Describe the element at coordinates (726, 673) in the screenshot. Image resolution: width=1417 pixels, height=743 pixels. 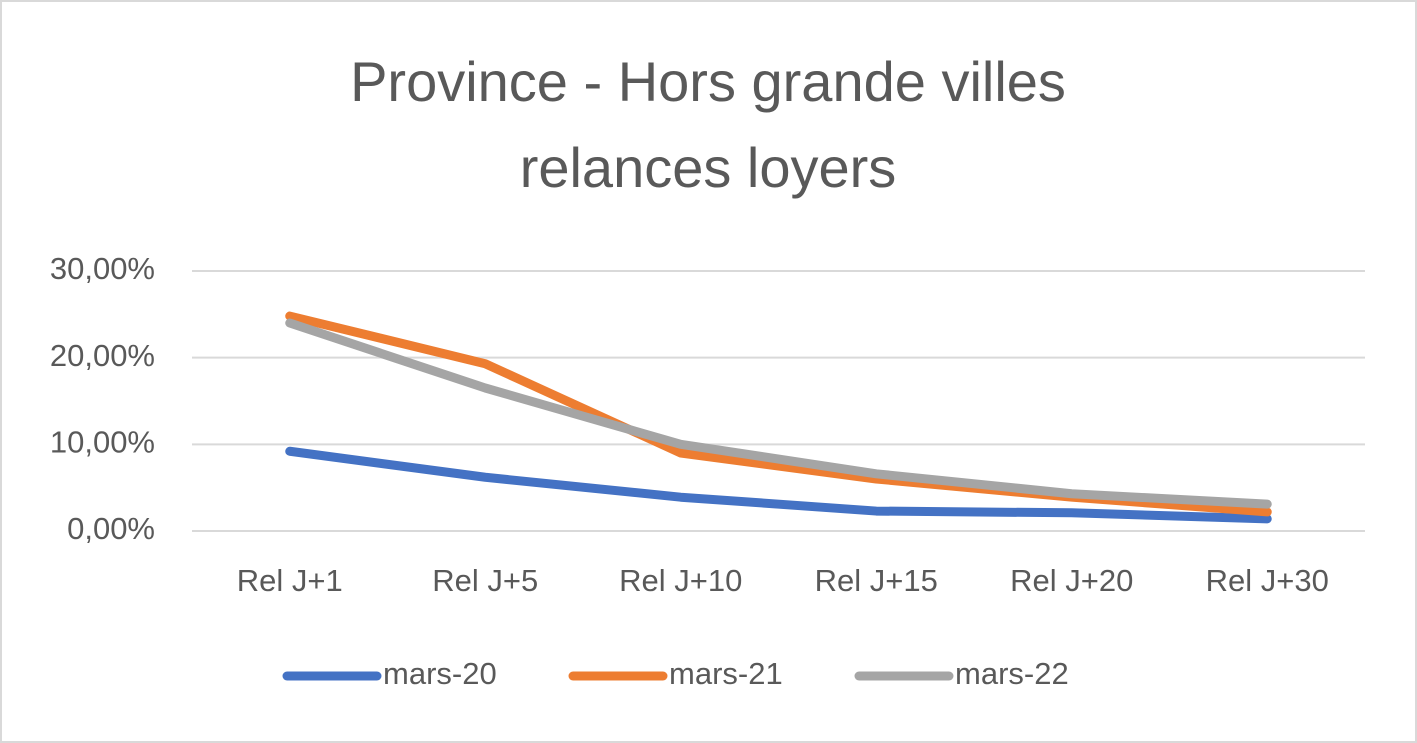
I see `legend-label: mars-21` at that location.